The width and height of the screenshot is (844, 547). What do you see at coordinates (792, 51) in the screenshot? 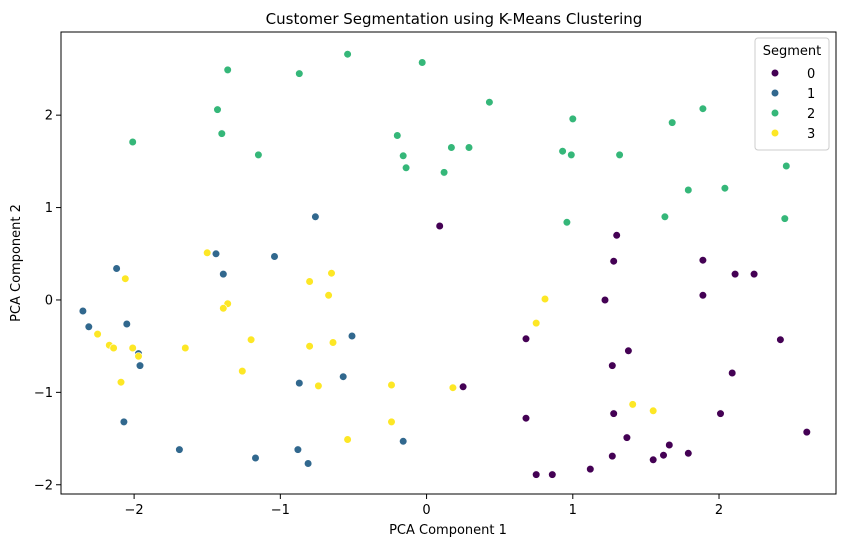
I see `legend-title: Segment` at bounding box center [792, 51].